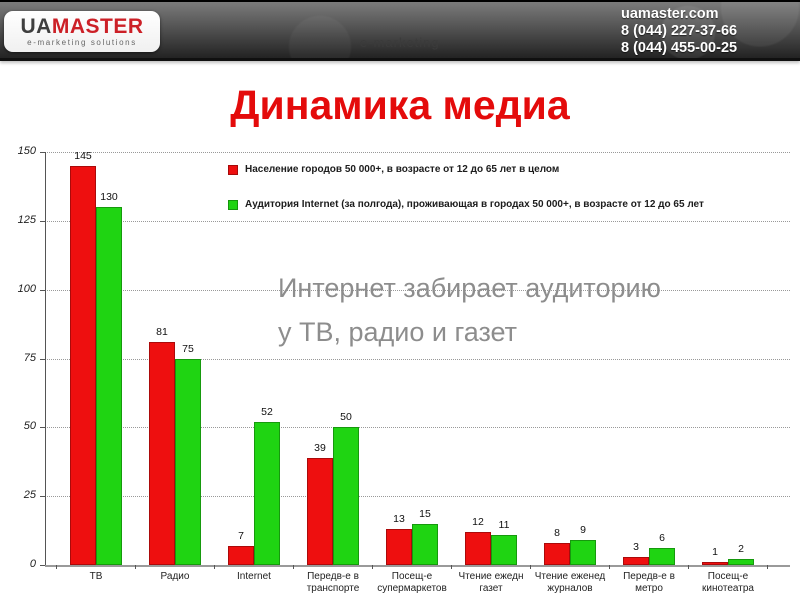 The width and height of the screenshot is (800, 600). Describe the element at coordinates (26, 219) in the screenshot. I see `y-axis-label: 125` at that location.